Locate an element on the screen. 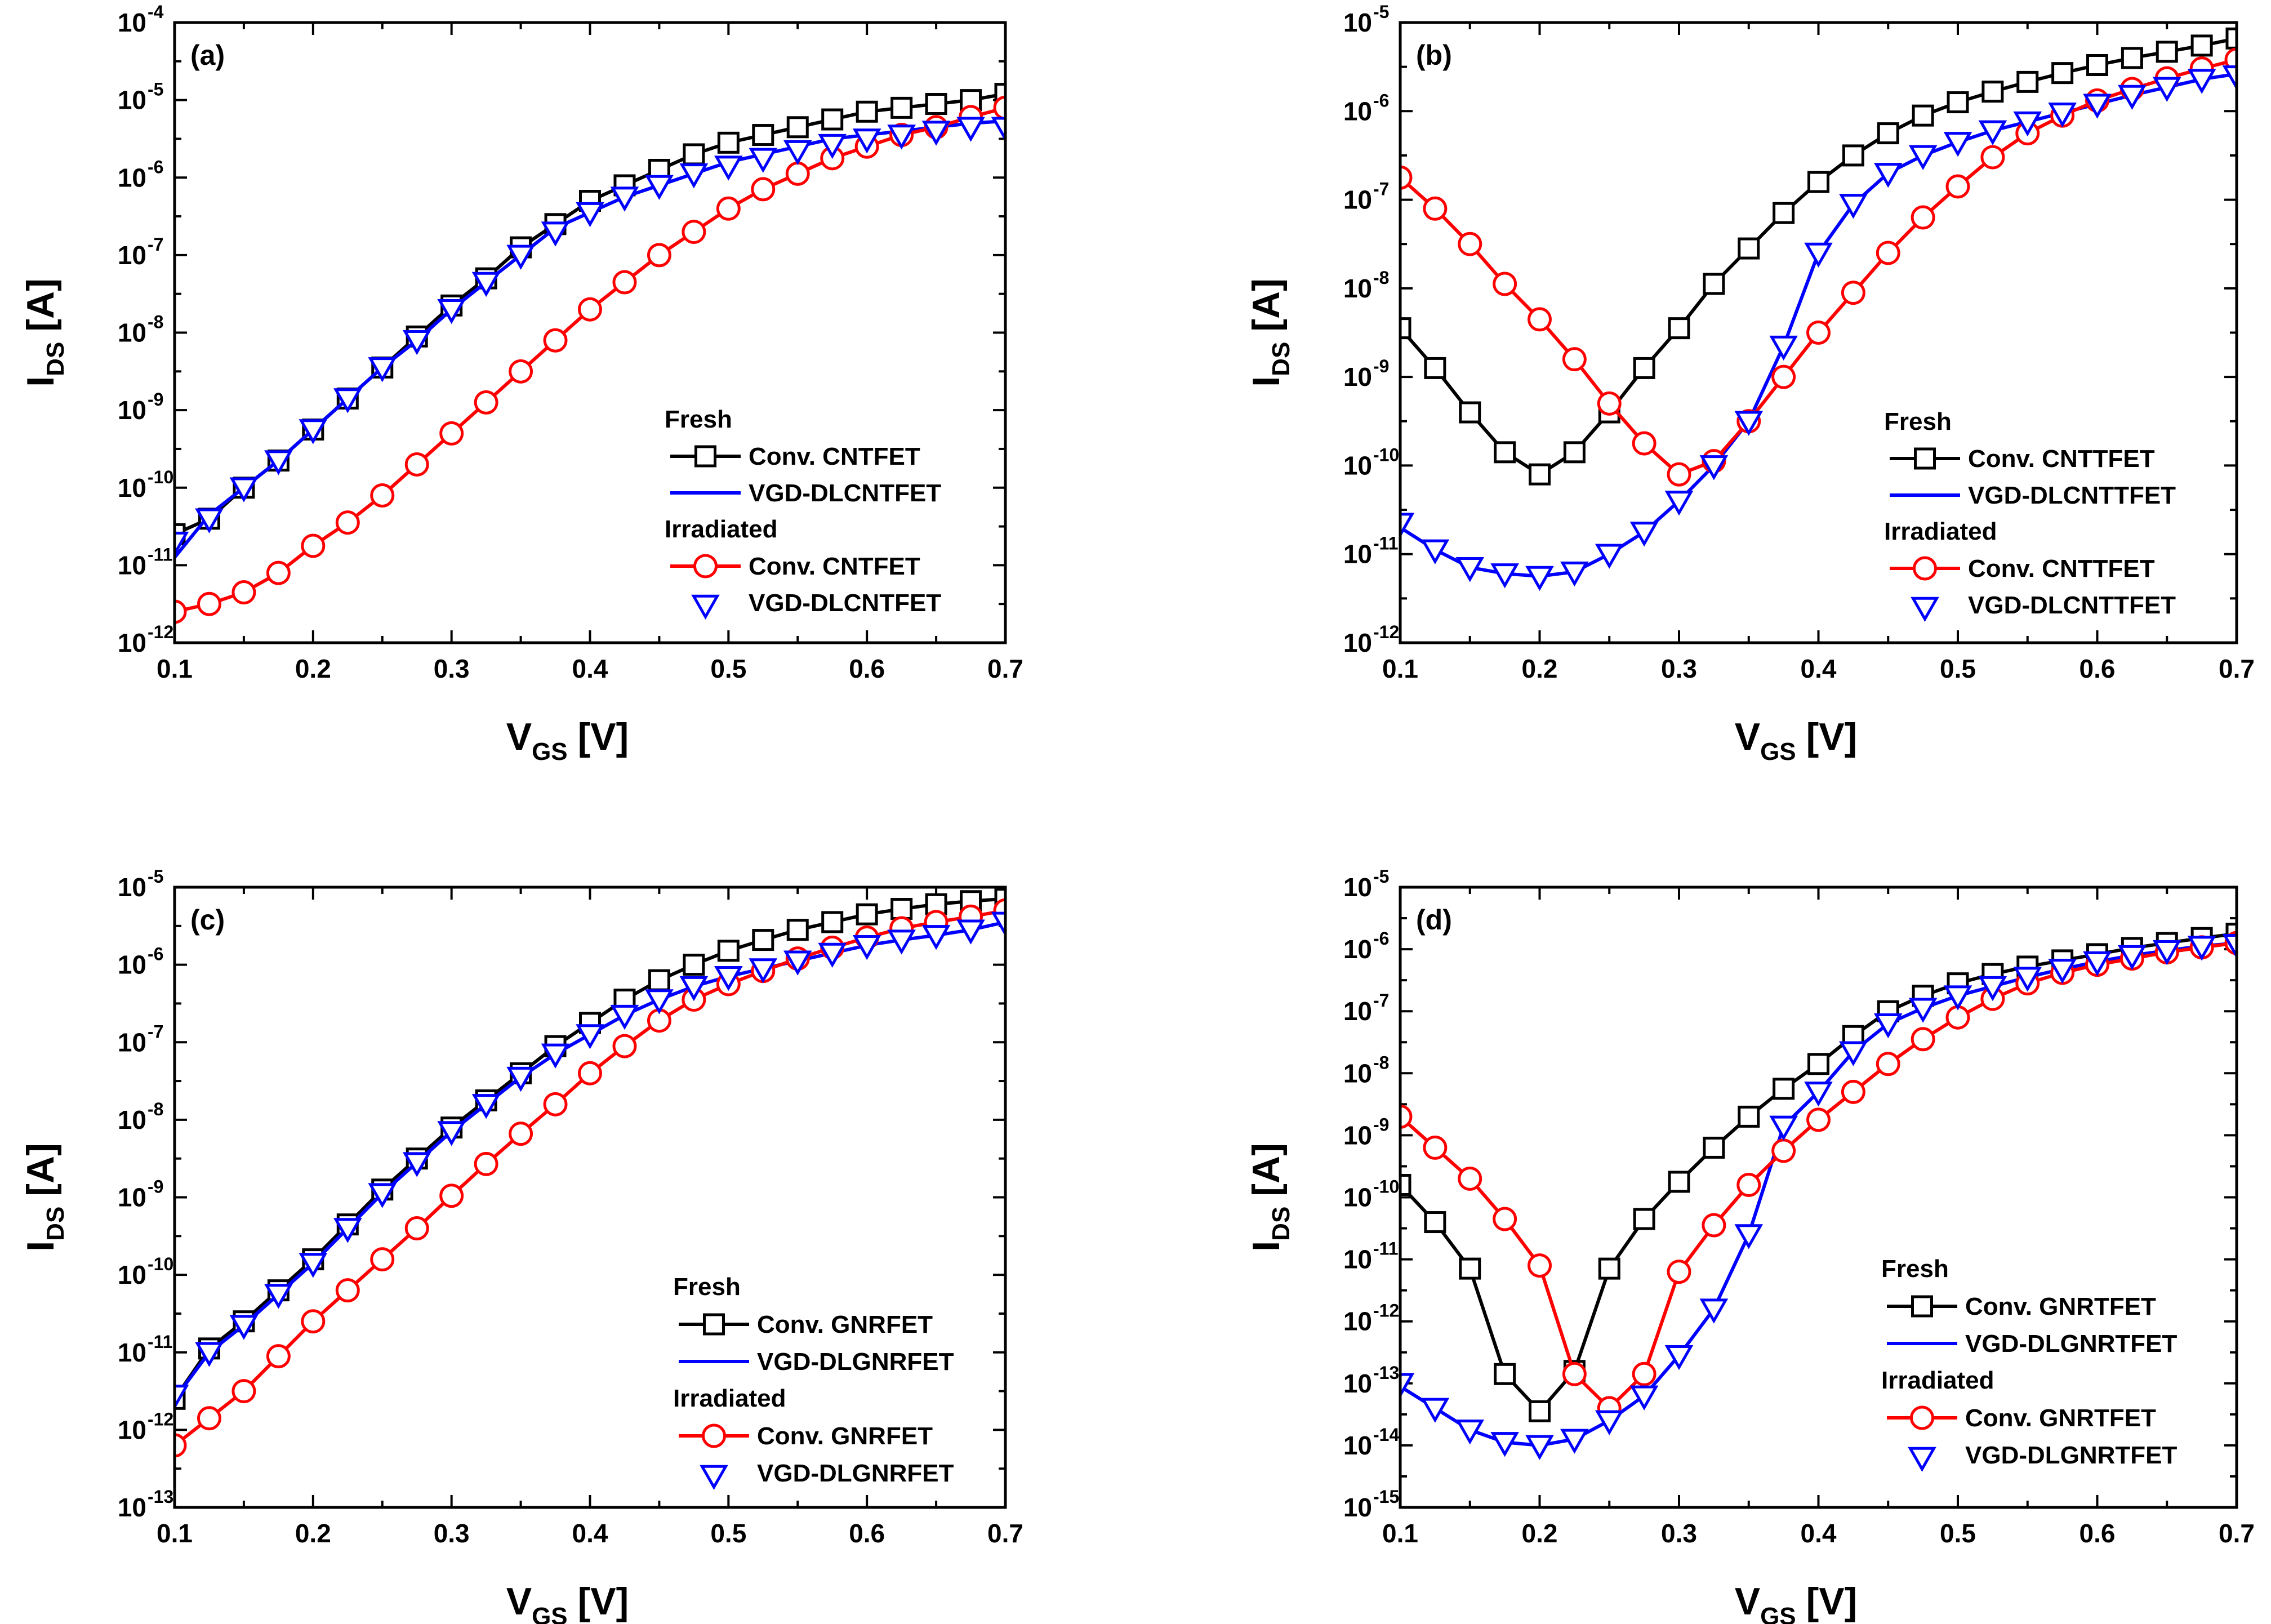 The image size is (2271, 1624). series-line is located at coordinates (1819, 1194).